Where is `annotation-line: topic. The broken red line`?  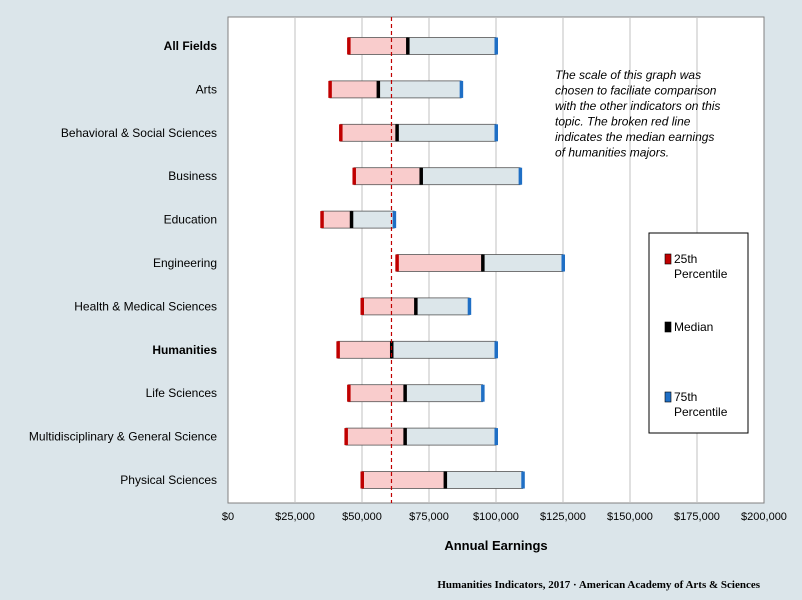
annotation-line: topic. The broken red line is located at coordinates (623, 122).